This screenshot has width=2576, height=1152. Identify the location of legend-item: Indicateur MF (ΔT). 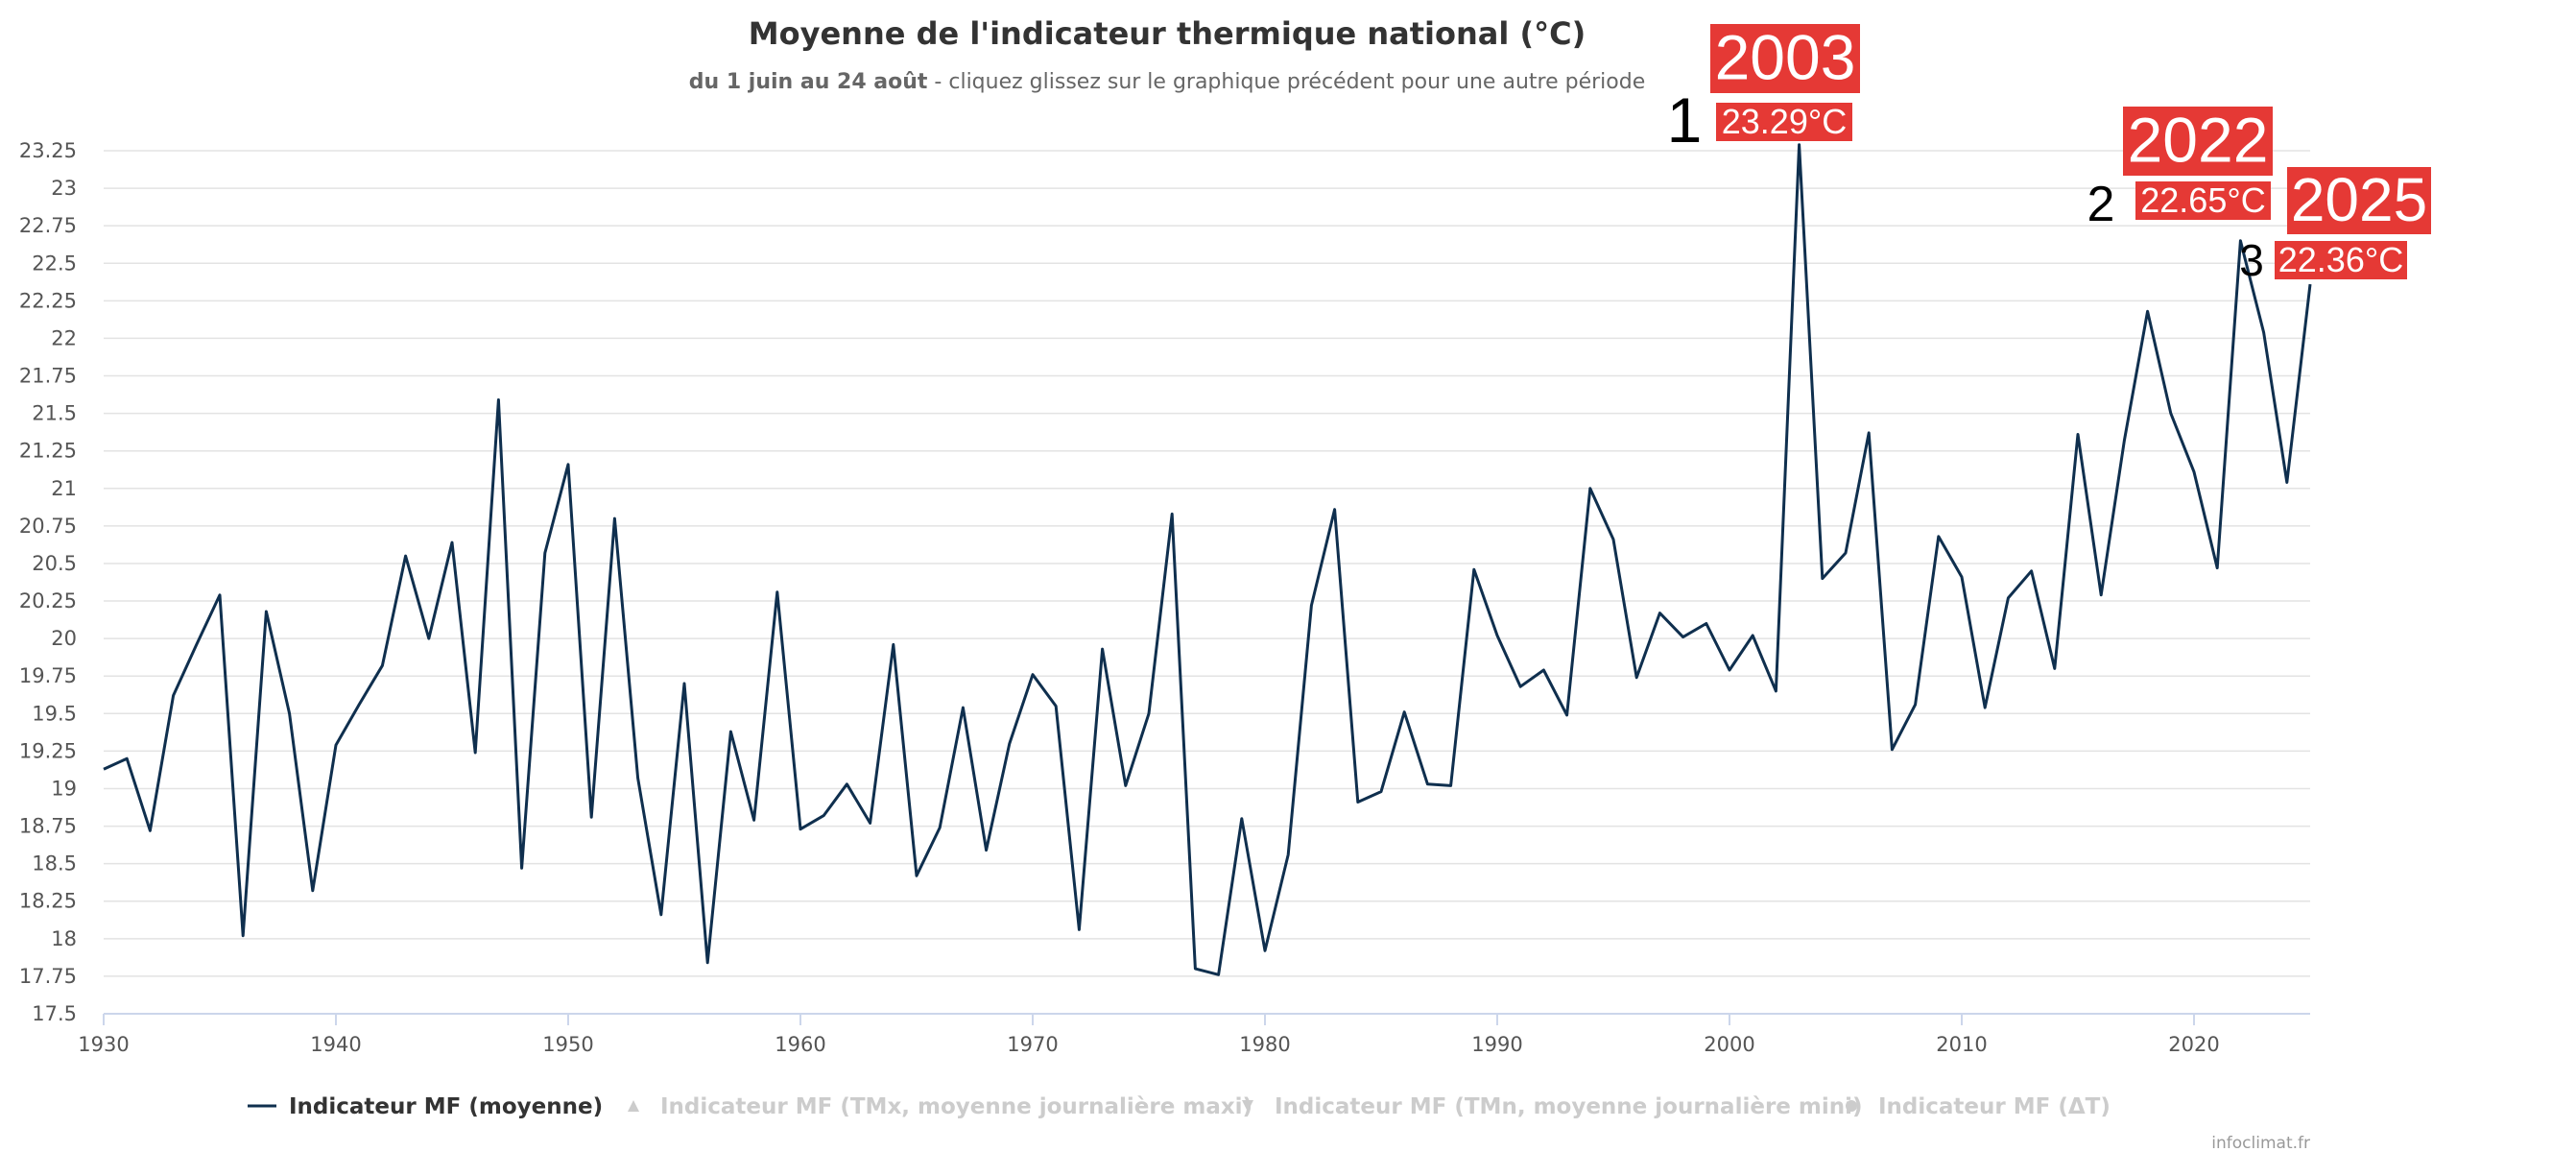
(1978, 1106).